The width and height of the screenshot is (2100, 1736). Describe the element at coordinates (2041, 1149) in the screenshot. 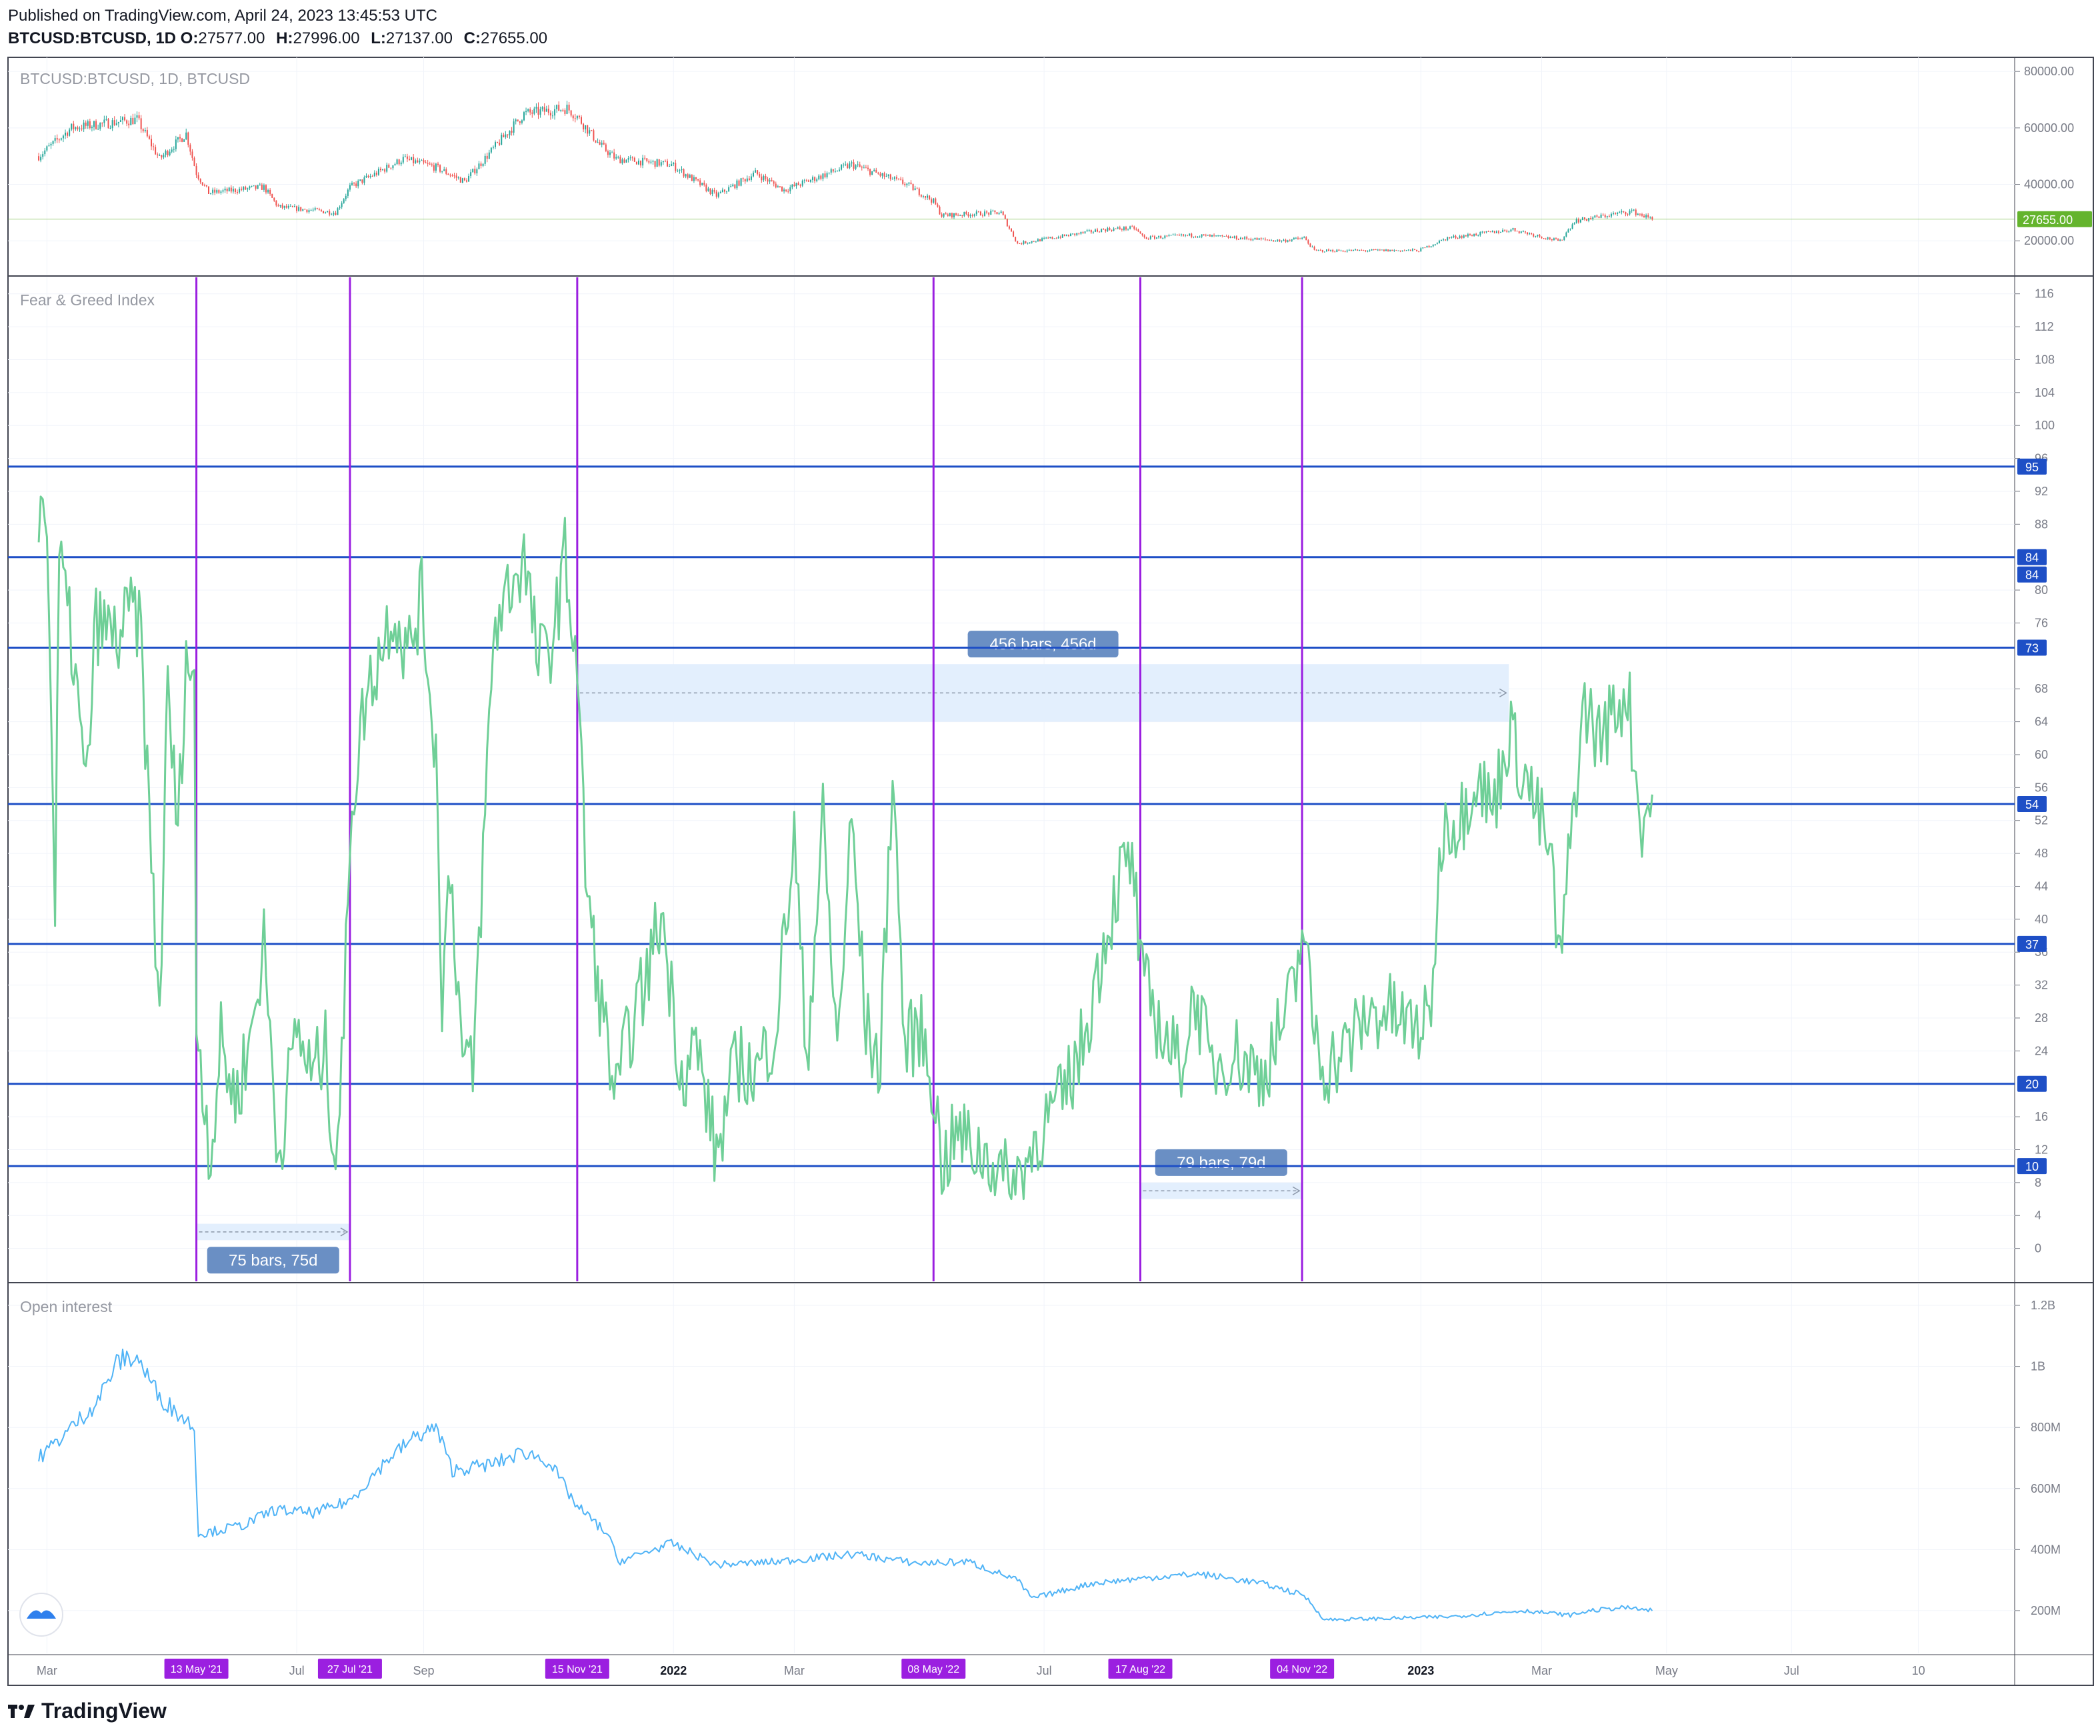

I see `fg-tick-label: 12` at that location.